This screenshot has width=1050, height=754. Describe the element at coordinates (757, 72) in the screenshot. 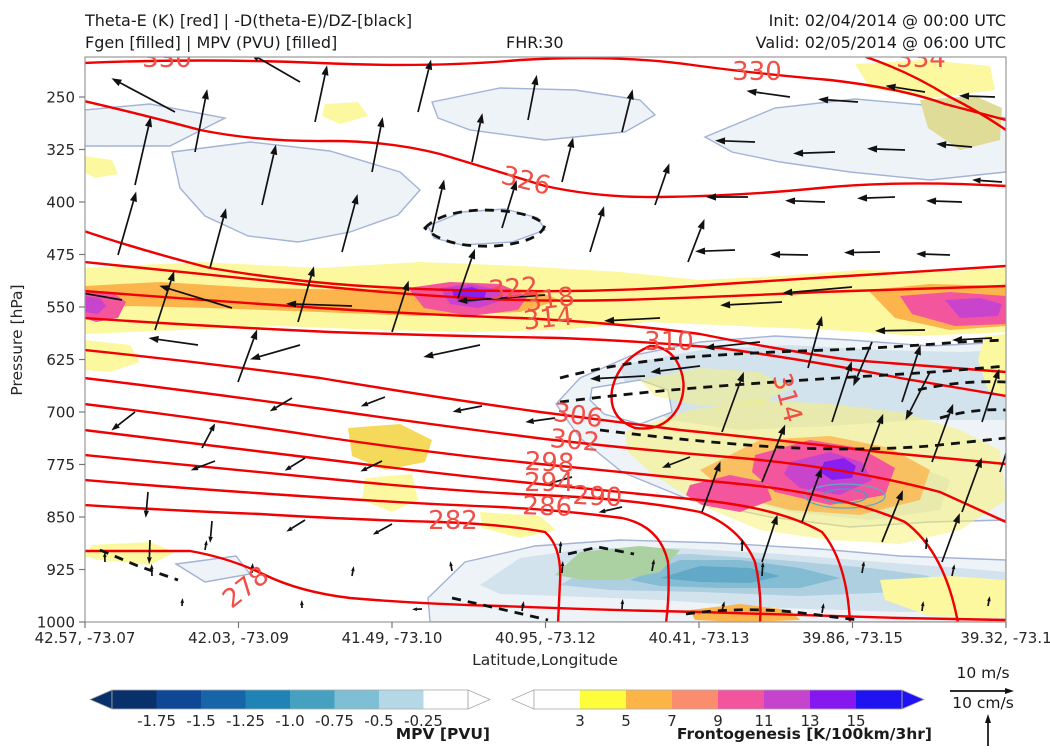

I see `theta-e-contour-label: 330` at that location.